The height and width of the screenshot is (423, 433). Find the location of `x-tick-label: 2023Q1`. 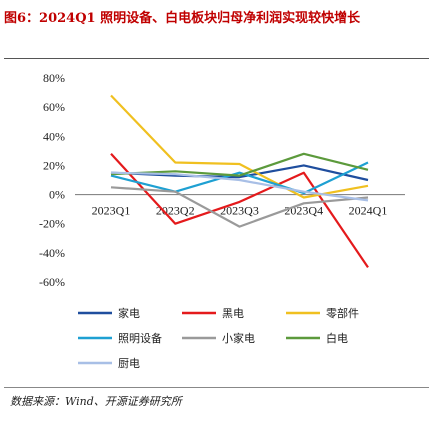

x-tick-label: 2023Q1 is located at coordinates (111, 211).